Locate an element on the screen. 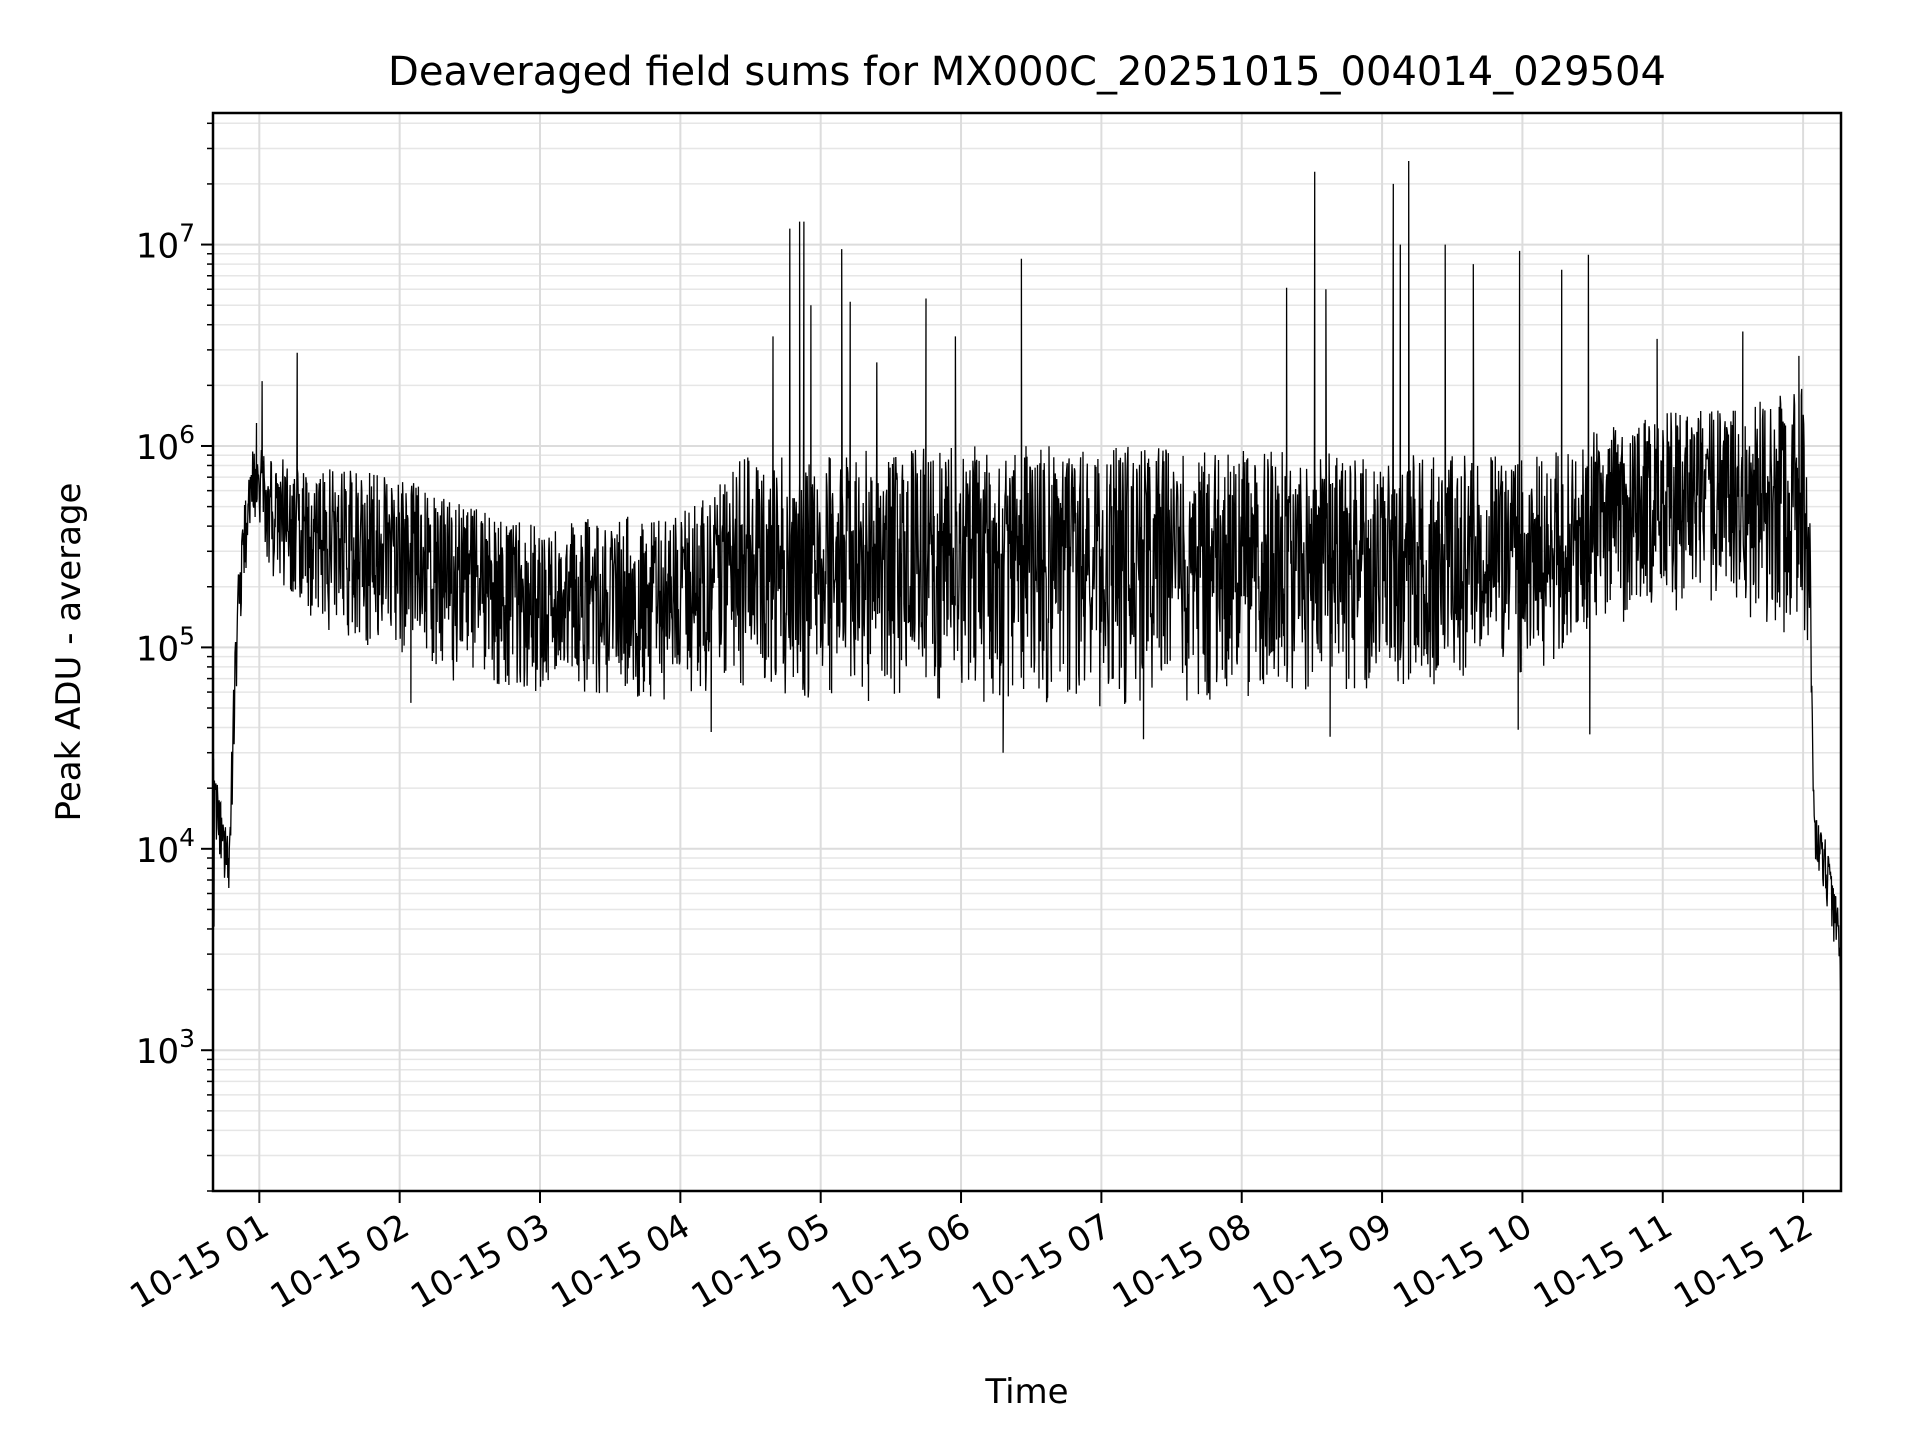 Image resolution: width=1920 pixels, height=1440 pixels. y-tick-label: 10⁷ is located at coordinates (165, 243).